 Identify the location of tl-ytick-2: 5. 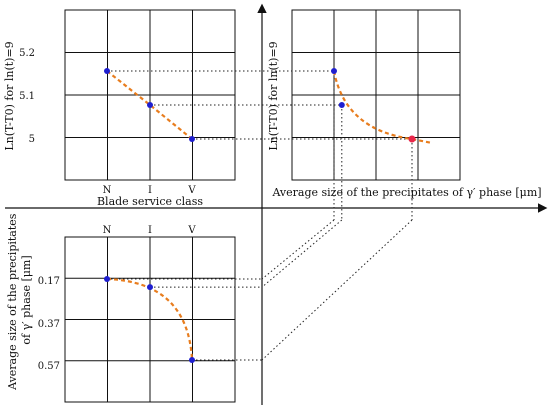
(32, 139).